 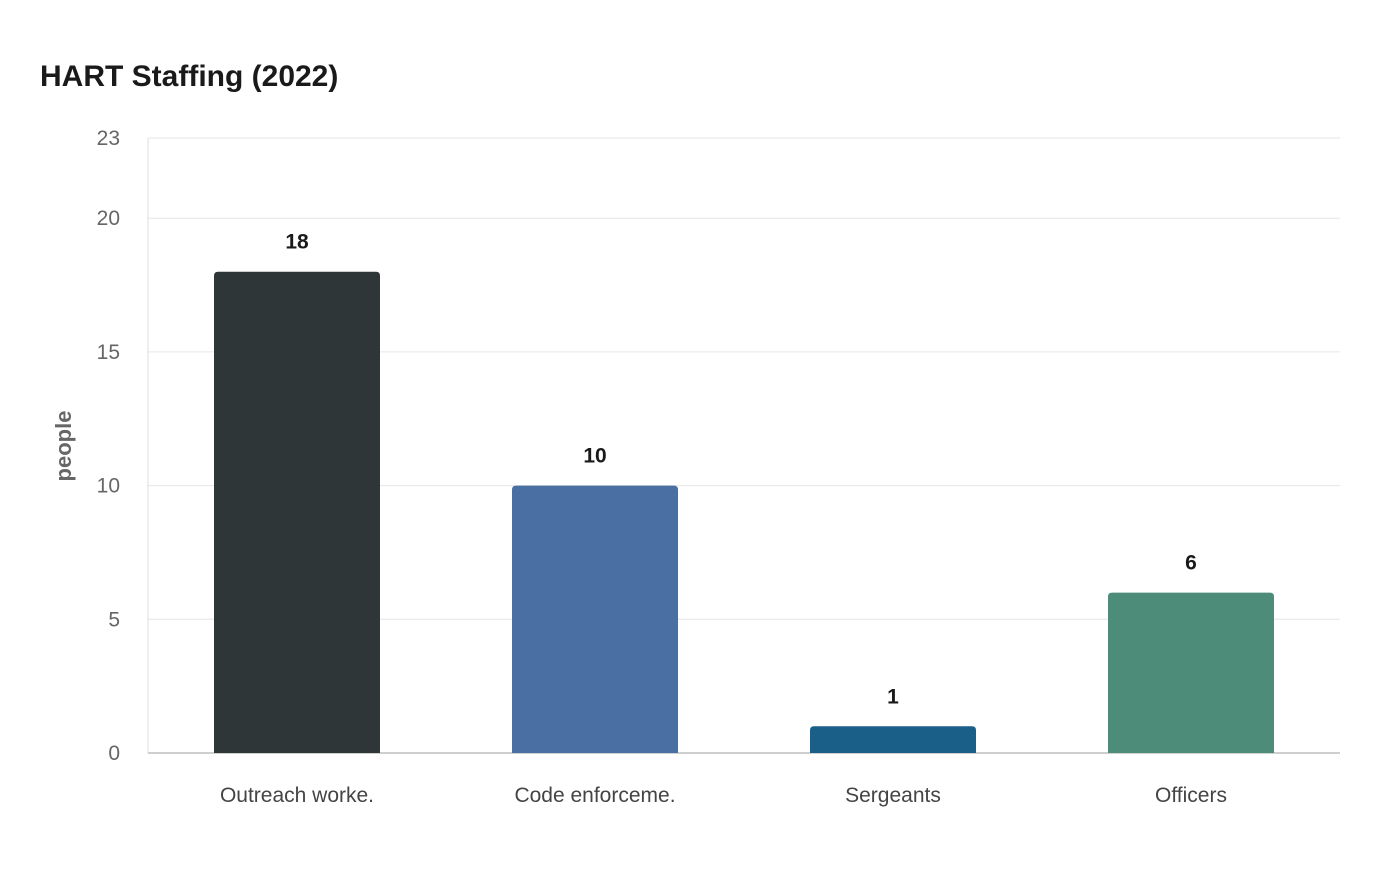 What do you see at coordinates (297, 512) in the screenshot?
I see `bar-outreach-worke` at bounding box center [297, 512].